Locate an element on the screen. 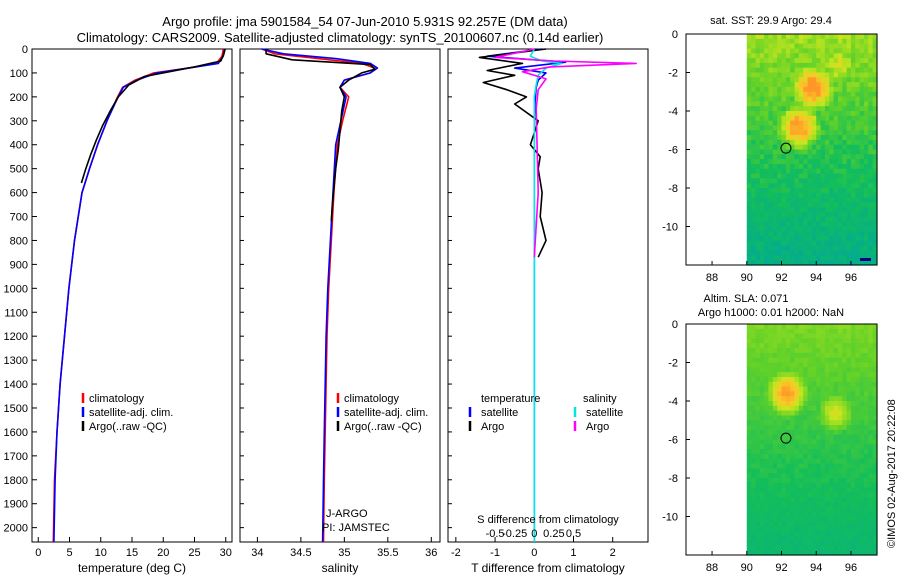 This screenshot has height=580, width=900. difference-s-tick-label: 0.5 is located at coordinates (573, 534).